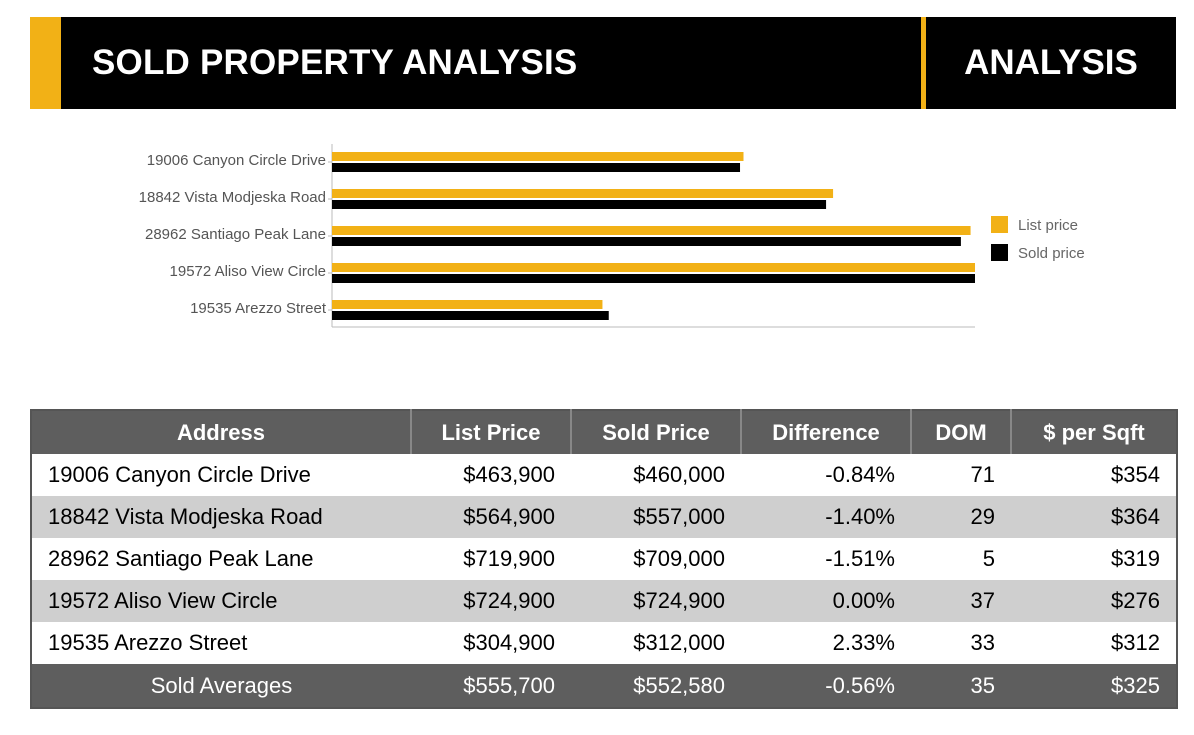  I want to click on page-title: SOLD PROPERTY ANALYSIS, so click(335, 62).